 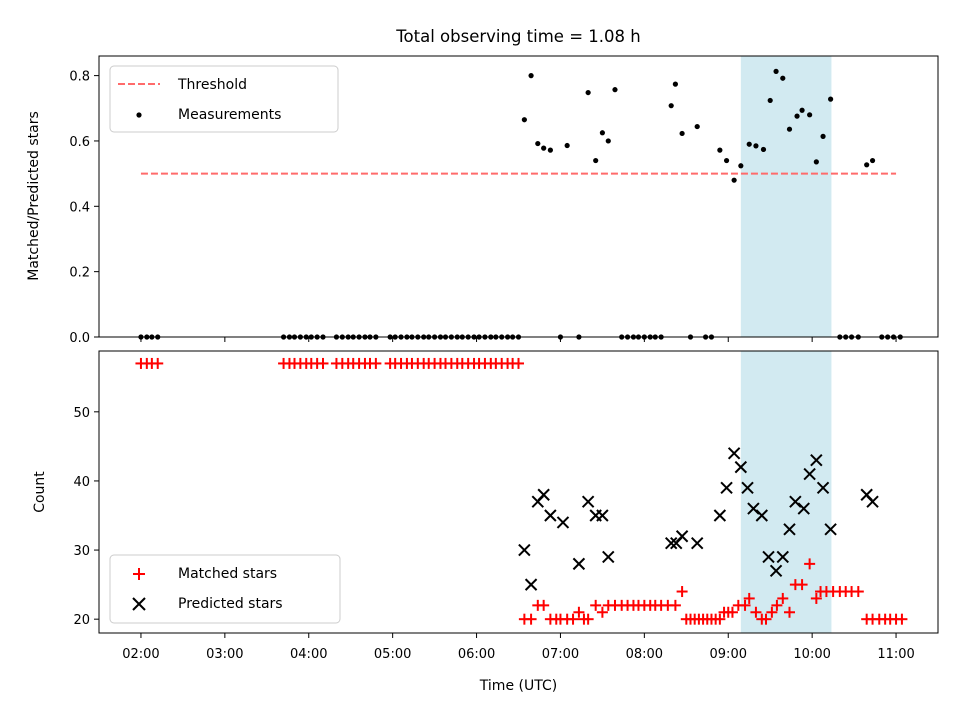 What do you see at coordinates (139, 115) in the screenshot?
I see `legend-measurements-swatch` at bounding box center [139, 115].